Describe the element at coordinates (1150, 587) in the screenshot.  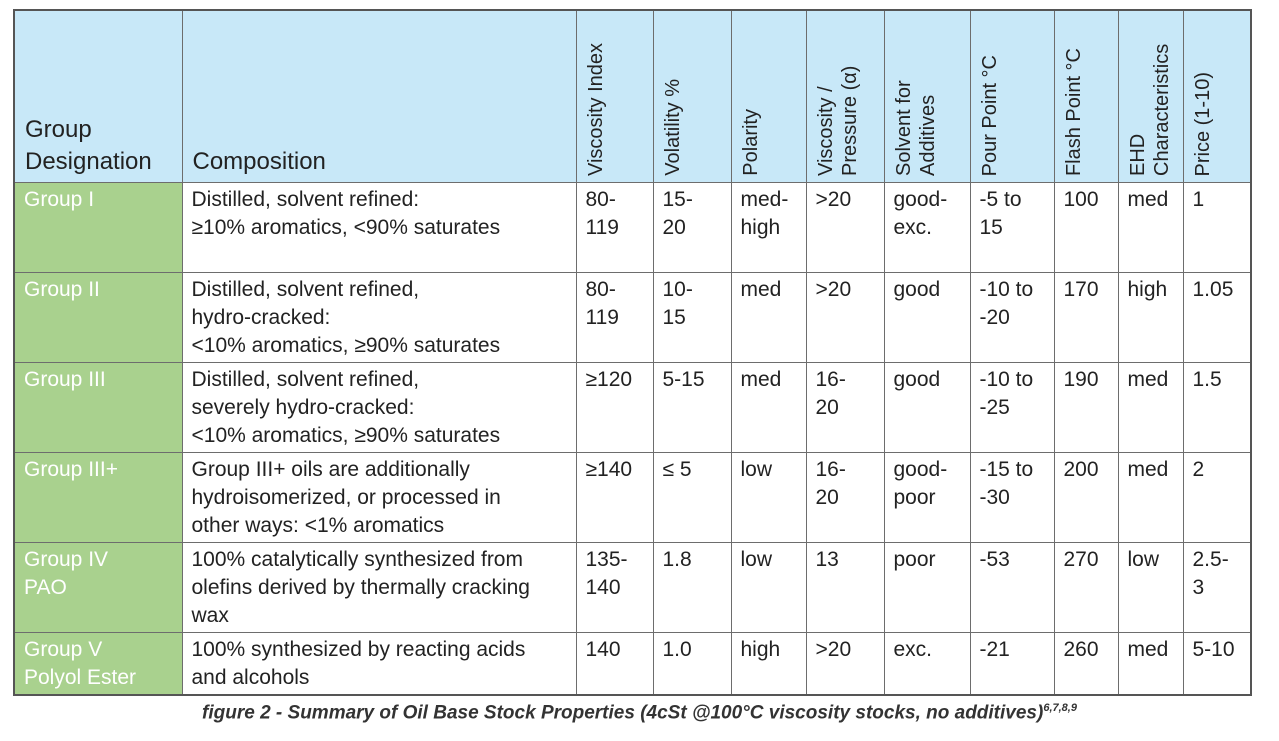
I see `ehd-characteristics-cell: low` at that location.